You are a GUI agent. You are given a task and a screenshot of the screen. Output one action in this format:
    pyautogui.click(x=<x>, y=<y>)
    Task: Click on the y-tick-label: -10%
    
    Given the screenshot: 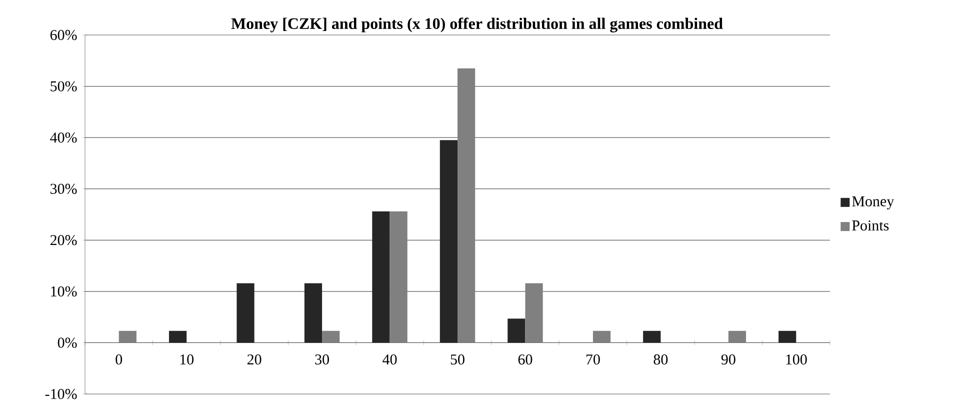 What is the action you would take?
    pyautogui.click(x=61, y=394)
    